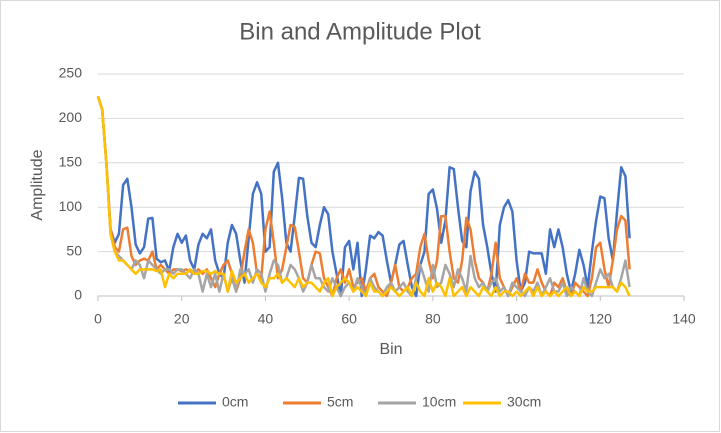 This screenshot has height=433, width=721. I want to click on x-tick-label: 60, so click(349, 319).